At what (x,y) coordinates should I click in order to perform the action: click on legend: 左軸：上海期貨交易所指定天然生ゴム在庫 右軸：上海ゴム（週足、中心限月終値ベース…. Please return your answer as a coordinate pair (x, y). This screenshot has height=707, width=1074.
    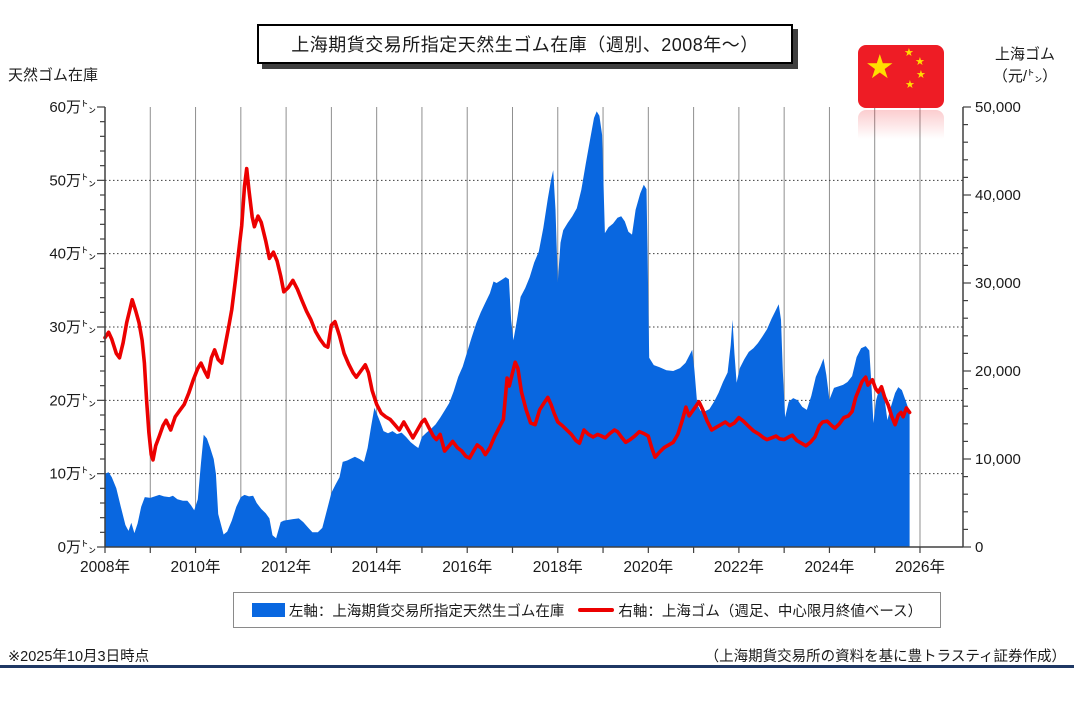
    Looking at the image, I should click on (587, 610).